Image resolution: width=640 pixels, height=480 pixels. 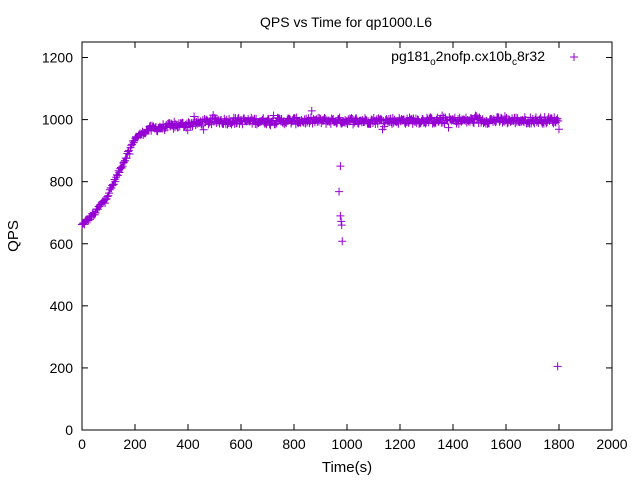 What do you see at coordinates (62, 182) in the screenshot?
I see `y-tick-label: 800` at bounding box center [62, 182].